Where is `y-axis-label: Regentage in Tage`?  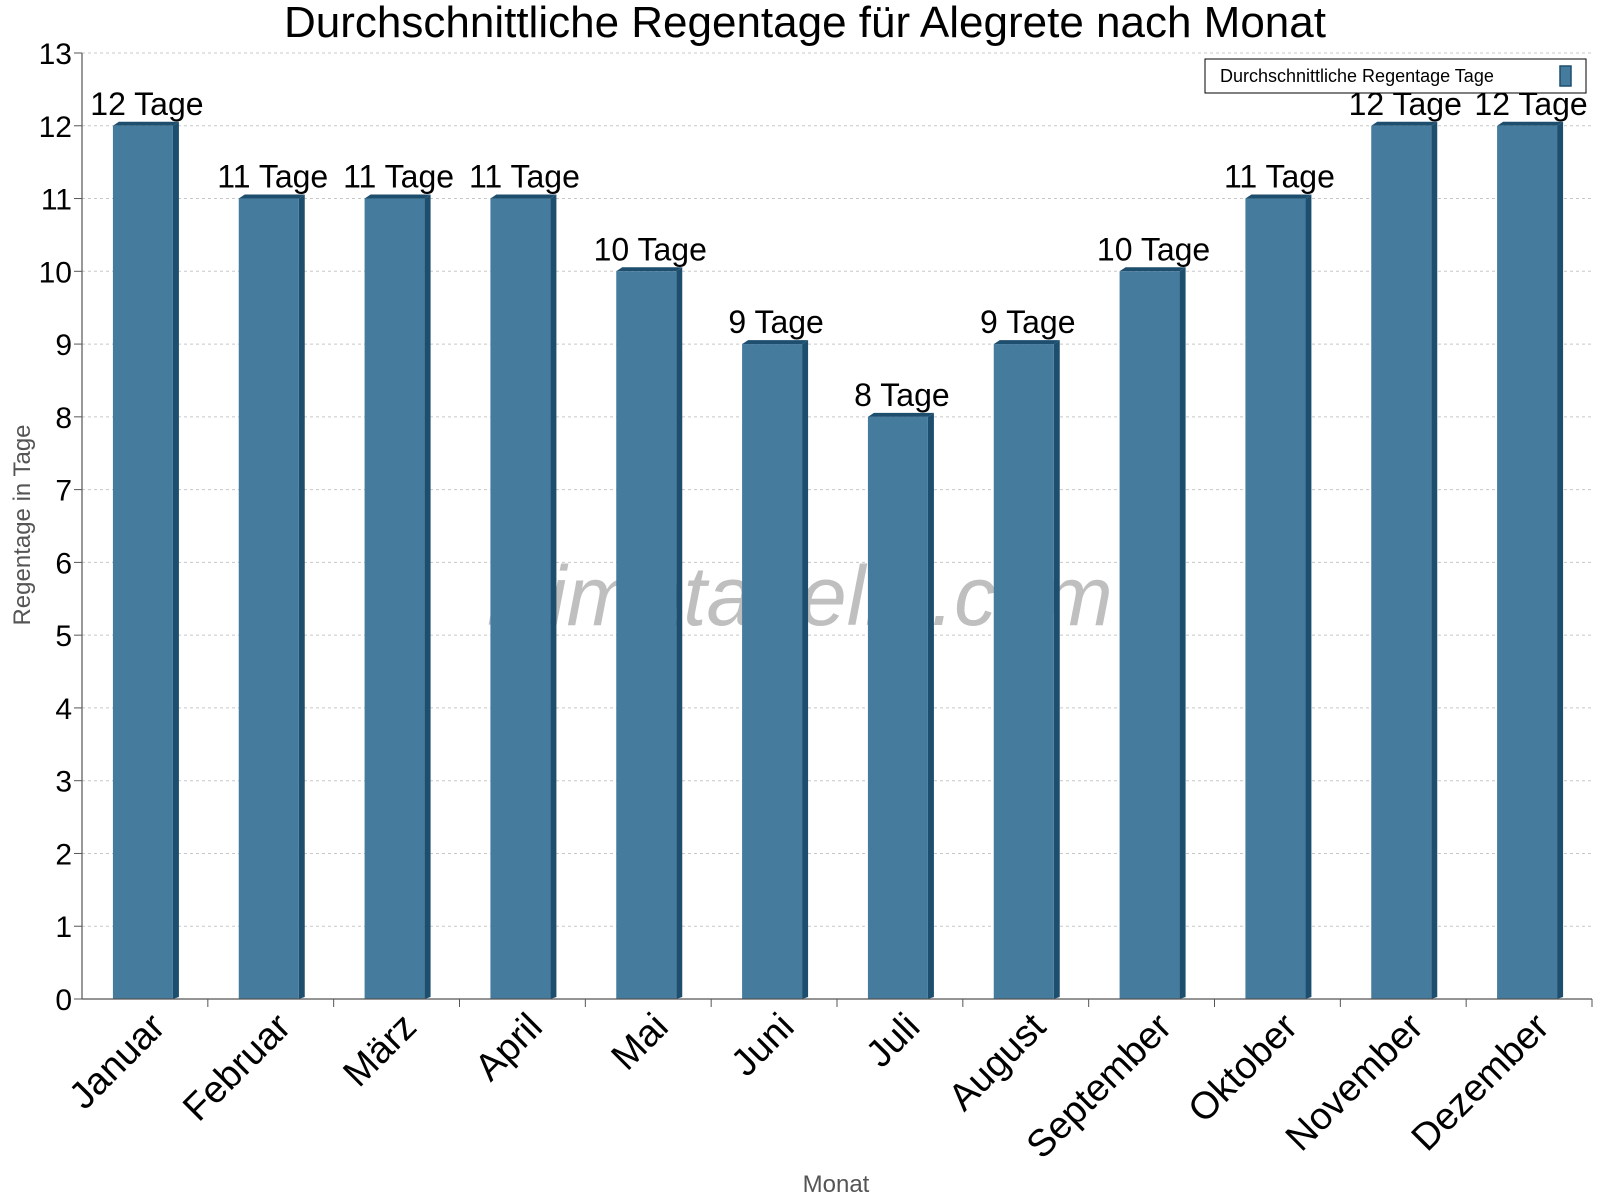
y-axis-label: Regentage in Tage is located at coordinates (22, 524).